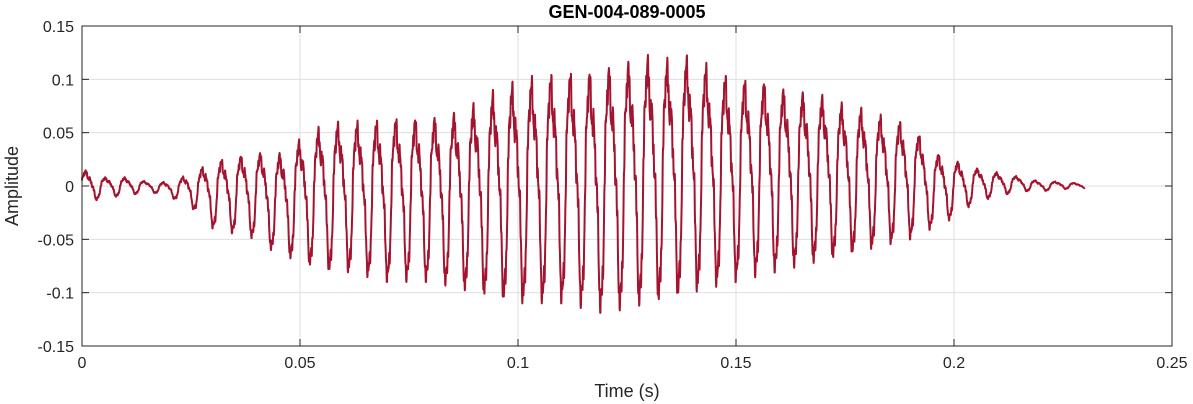  What do you see at coordinates (58, 134) in the screenshot?
I see `y-tick-label: 0.05` at bounding box center [58, 134].